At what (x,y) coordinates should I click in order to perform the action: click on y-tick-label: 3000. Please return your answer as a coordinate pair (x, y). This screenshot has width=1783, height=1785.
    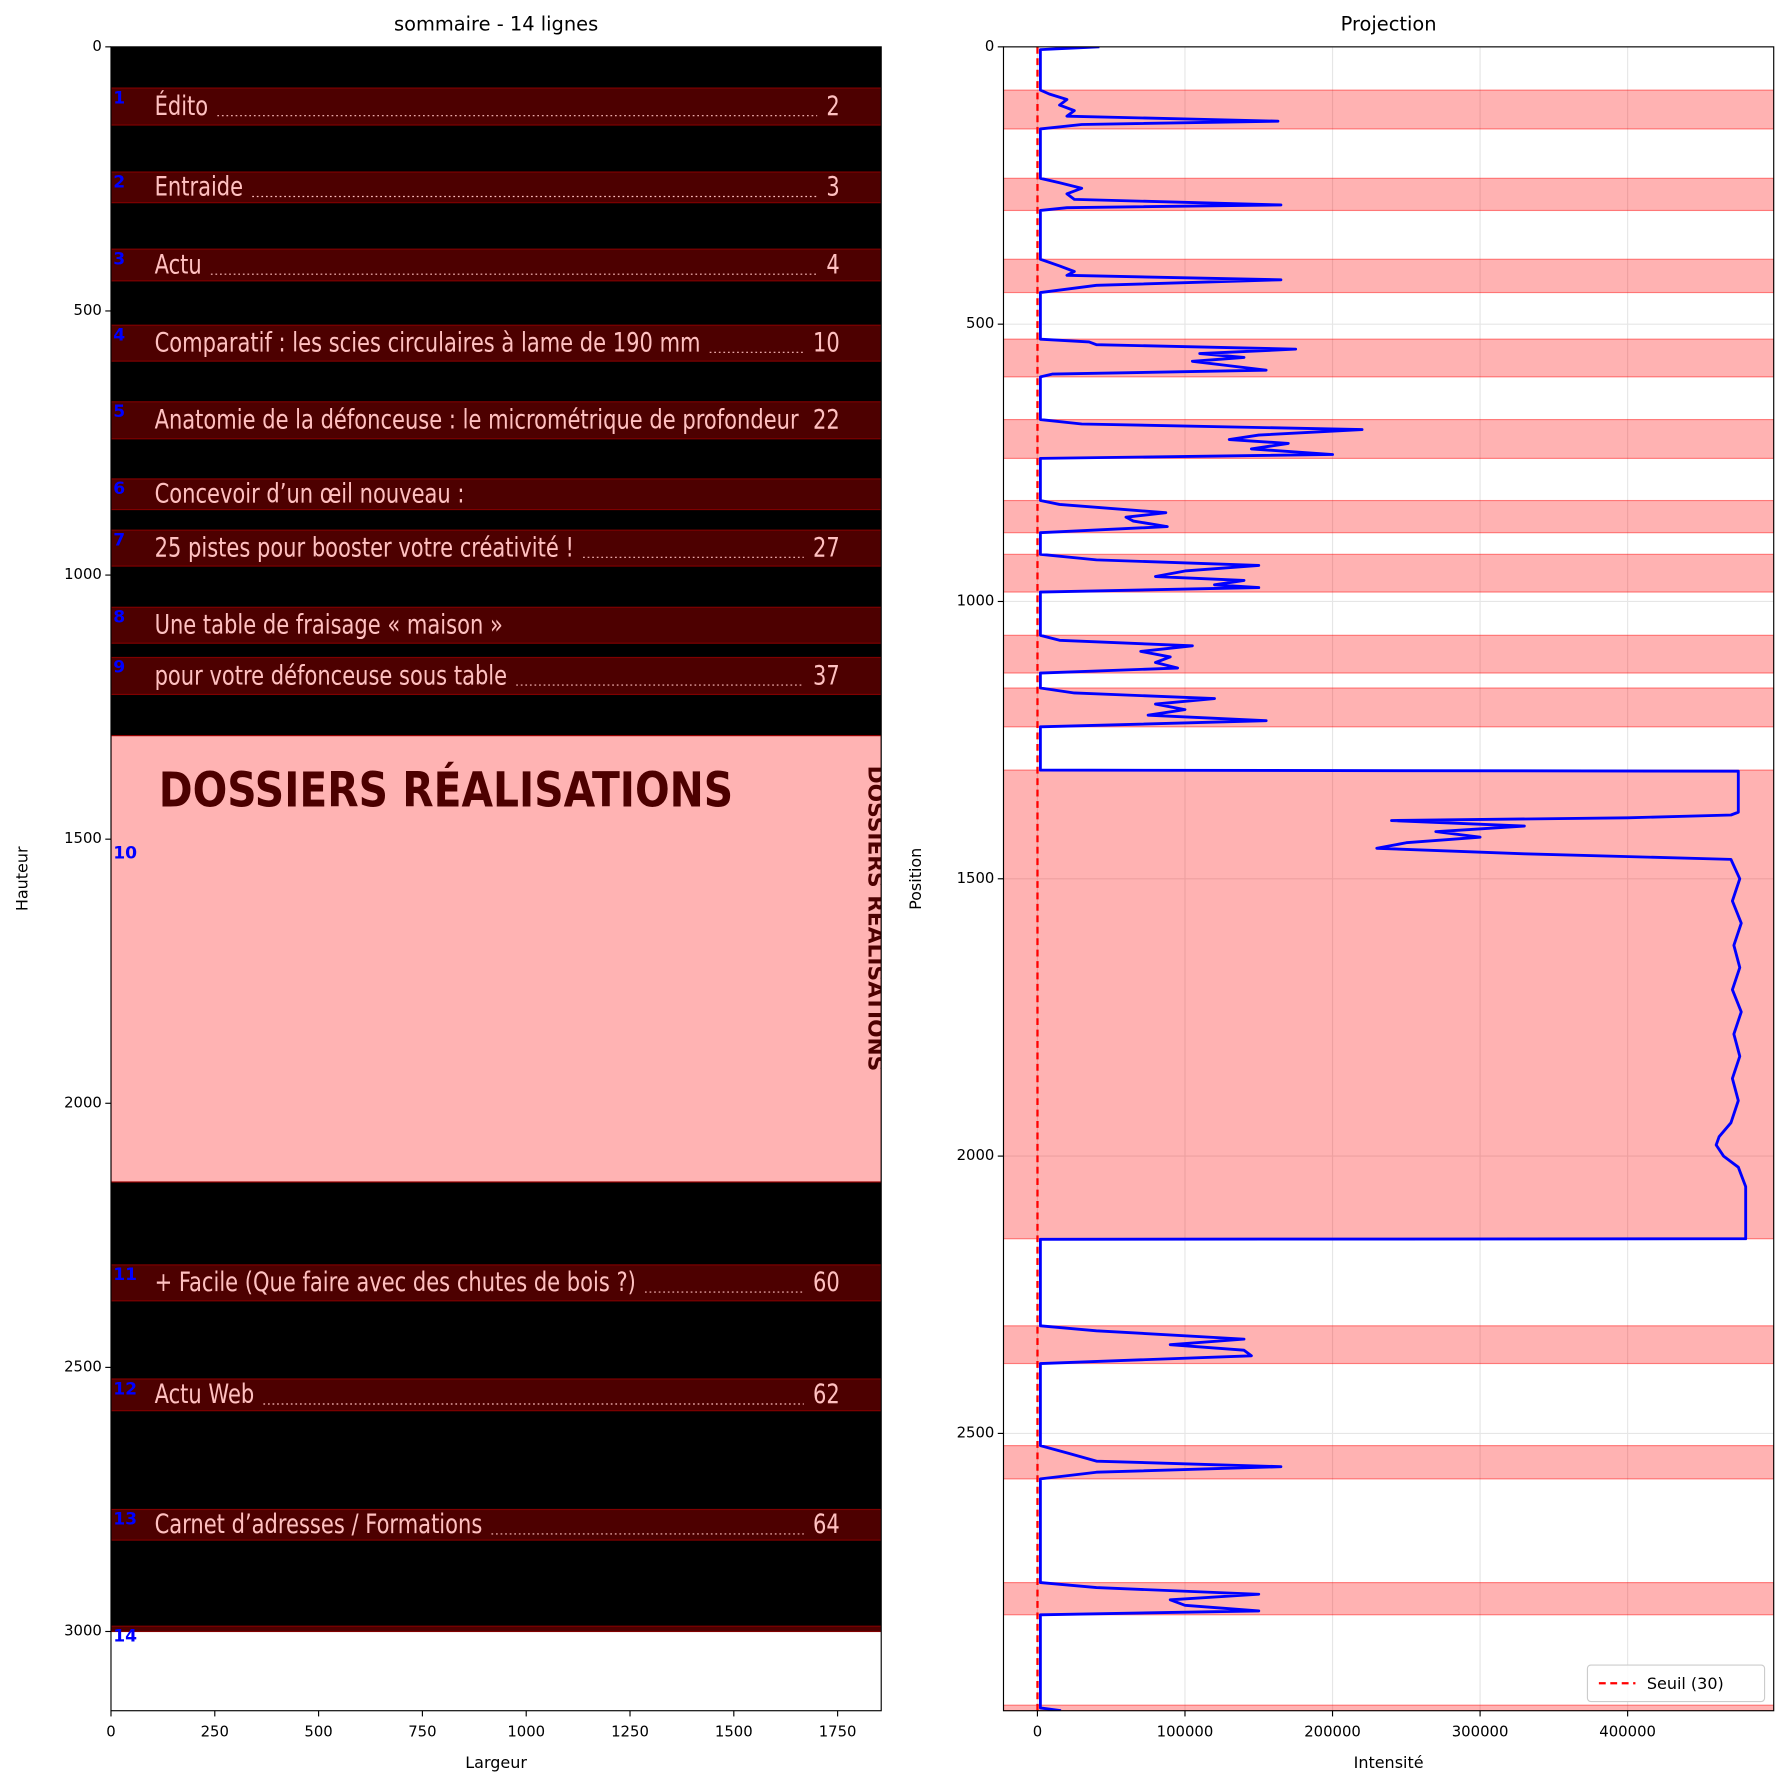
    Looking at the image, I should click on (83, 1630).